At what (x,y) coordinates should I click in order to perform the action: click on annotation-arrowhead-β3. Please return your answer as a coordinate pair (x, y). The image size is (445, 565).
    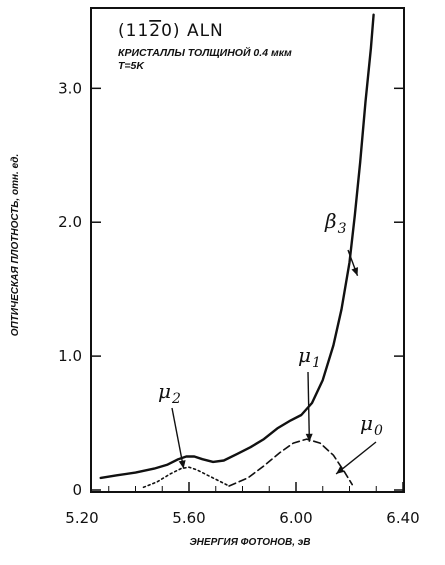
    Looking at the image, I should click on (354, 271).